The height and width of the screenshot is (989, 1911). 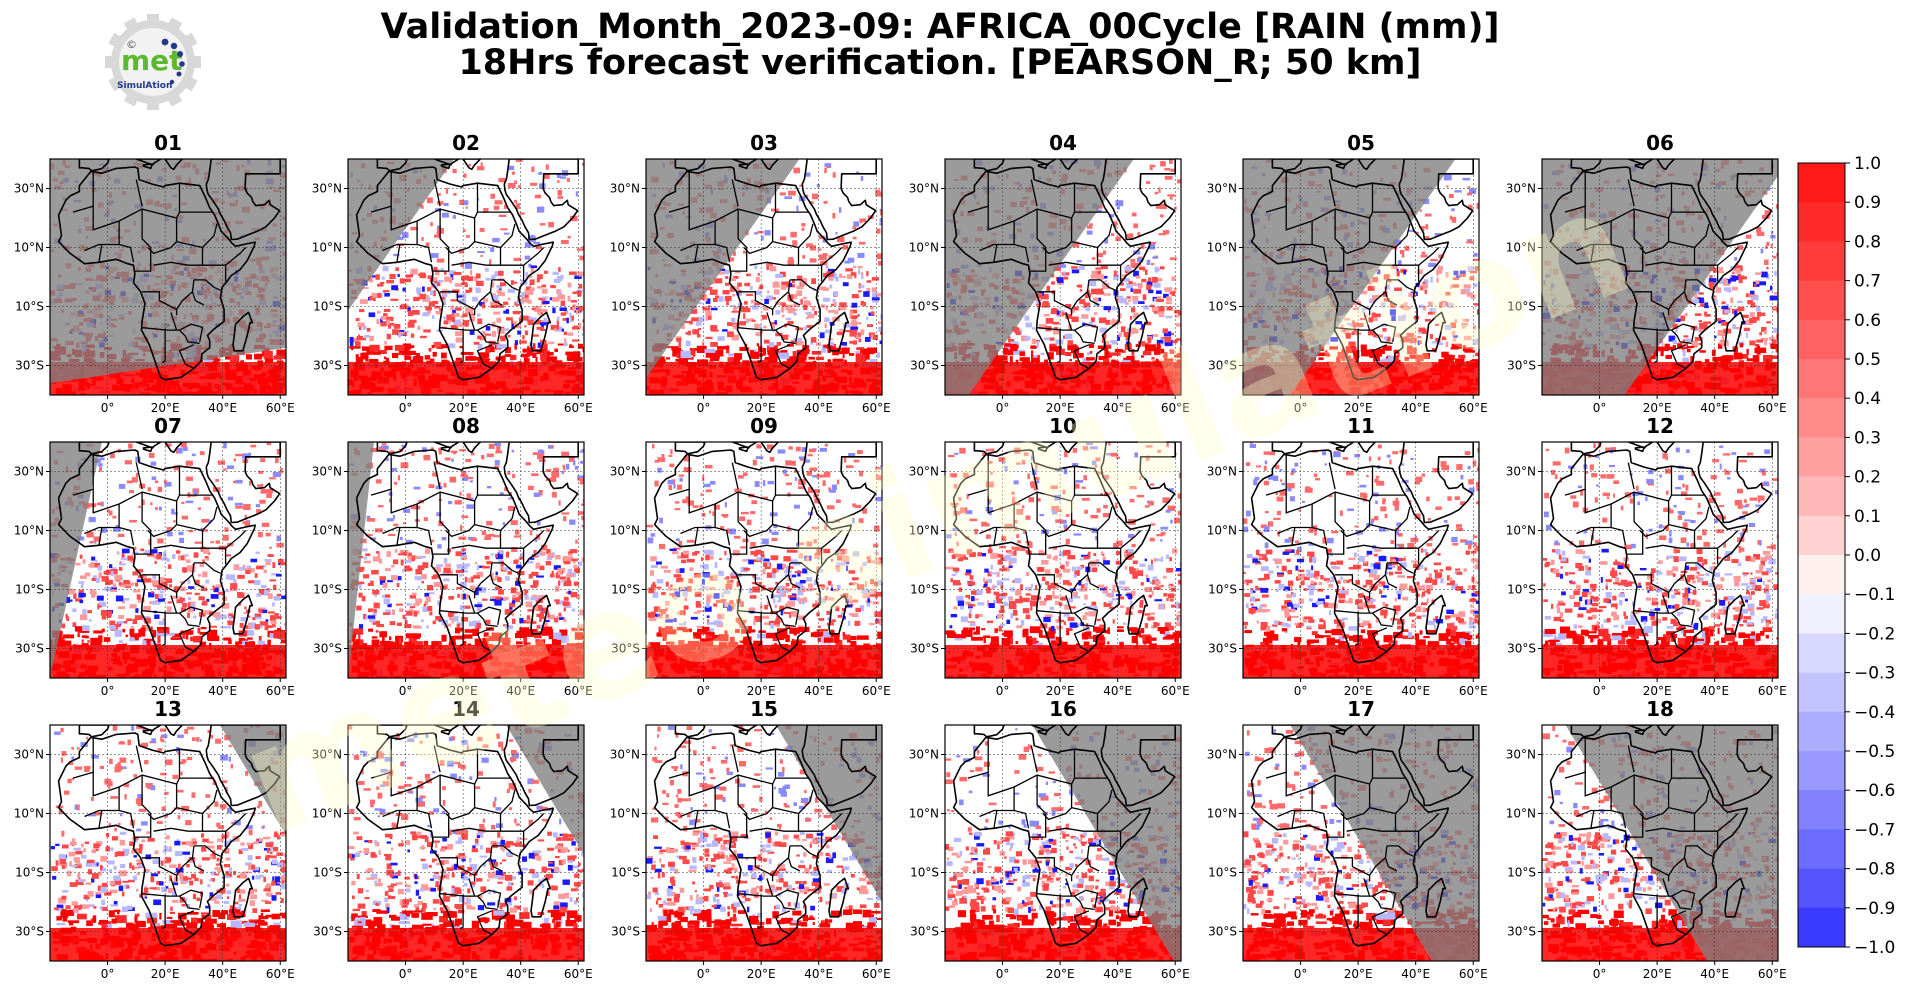 I want to click on panel-title: 04, so click(x=1063, y=143).